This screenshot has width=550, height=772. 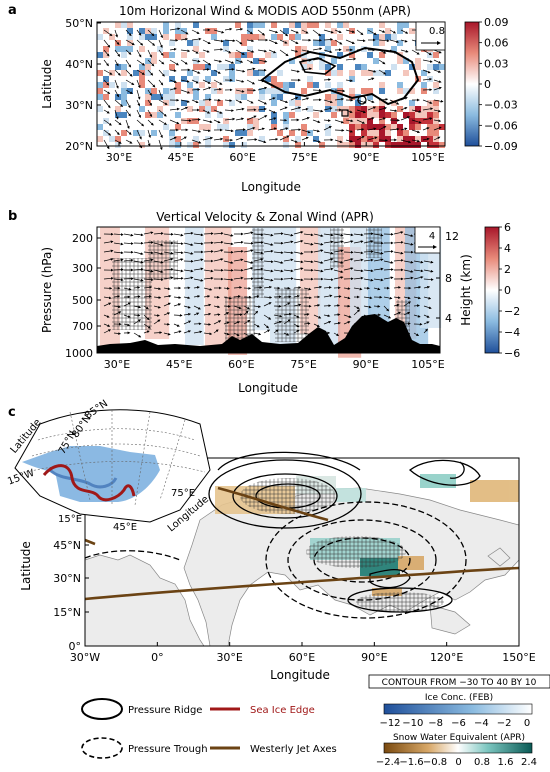 I want to click on panel-a-plateau-outline, so click(x=340, y=76).